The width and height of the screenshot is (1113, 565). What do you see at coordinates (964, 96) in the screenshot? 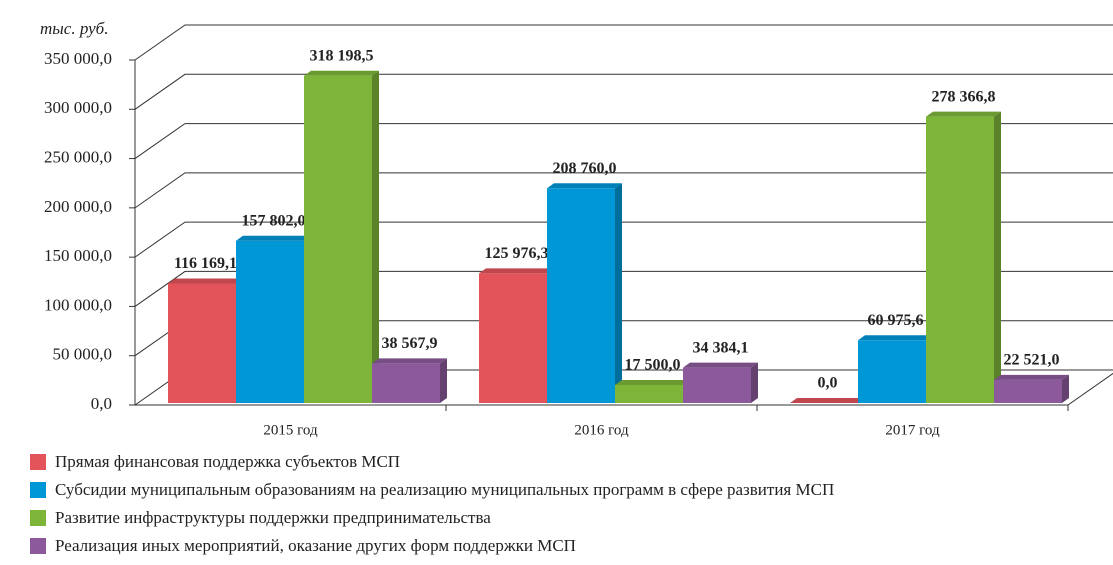
I see `data-label: 278 366,8` at bounding box center [964, 96].